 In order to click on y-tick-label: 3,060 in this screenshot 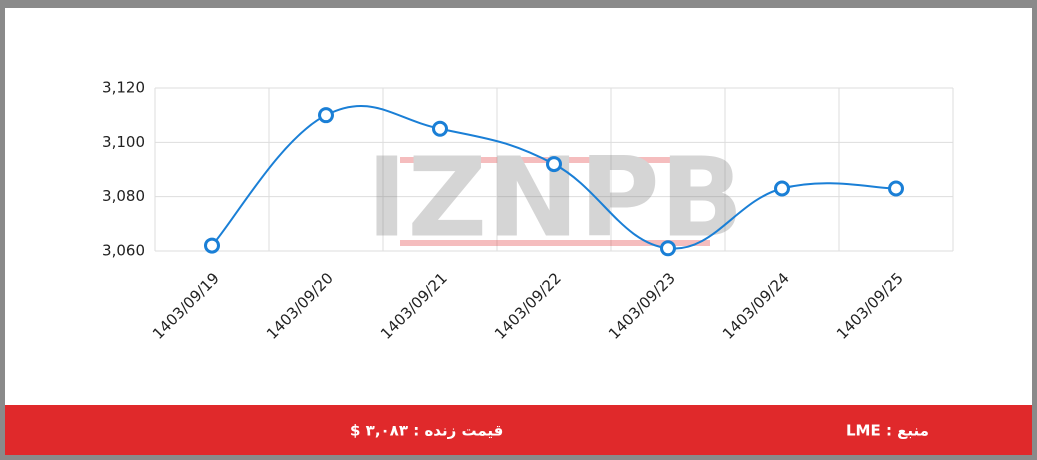, I will do `click(123, 251)`.